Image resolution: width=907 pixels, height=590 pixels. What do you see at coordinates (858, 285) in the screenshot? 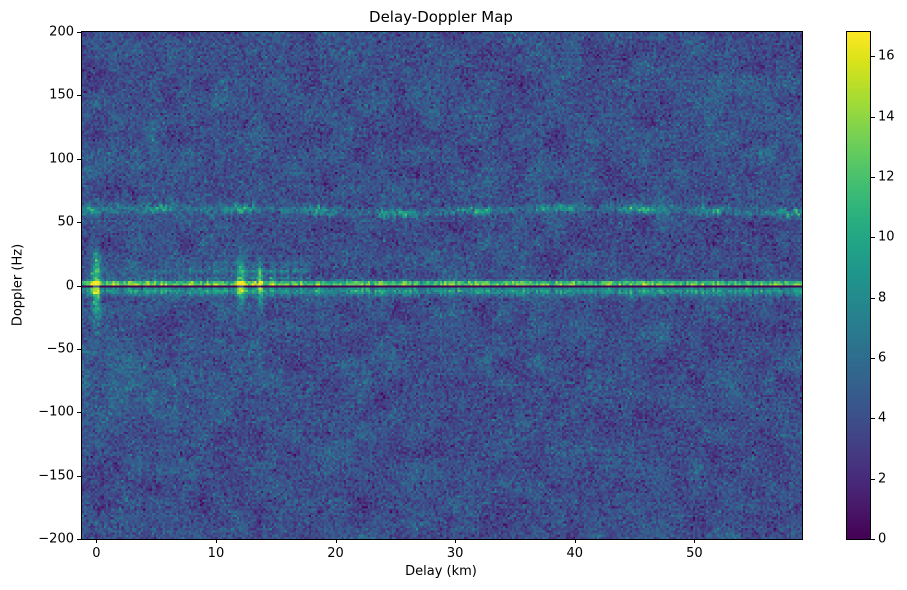
I see `colorbar-gradient` at bounding box center [858, 285].